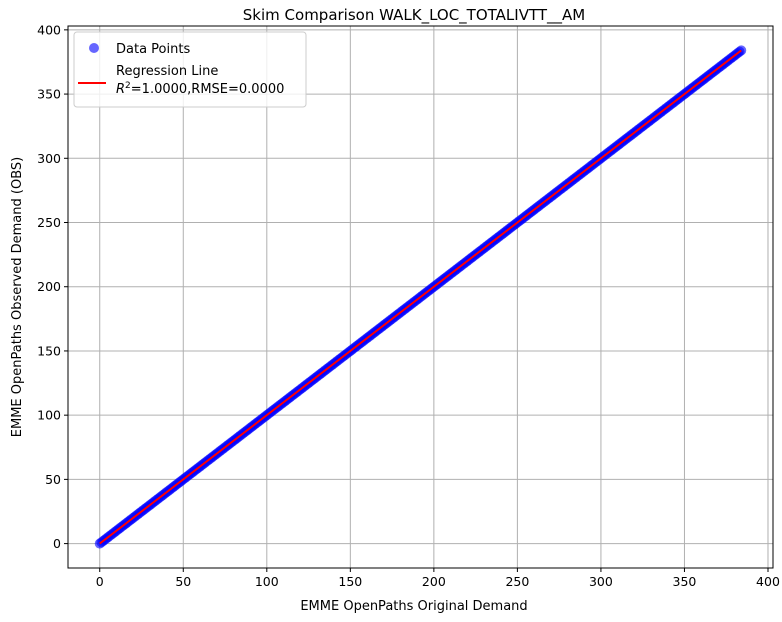 This screenshot has height=622, width=782. I want to click on x-tick-label: 100, so click(267, 581).